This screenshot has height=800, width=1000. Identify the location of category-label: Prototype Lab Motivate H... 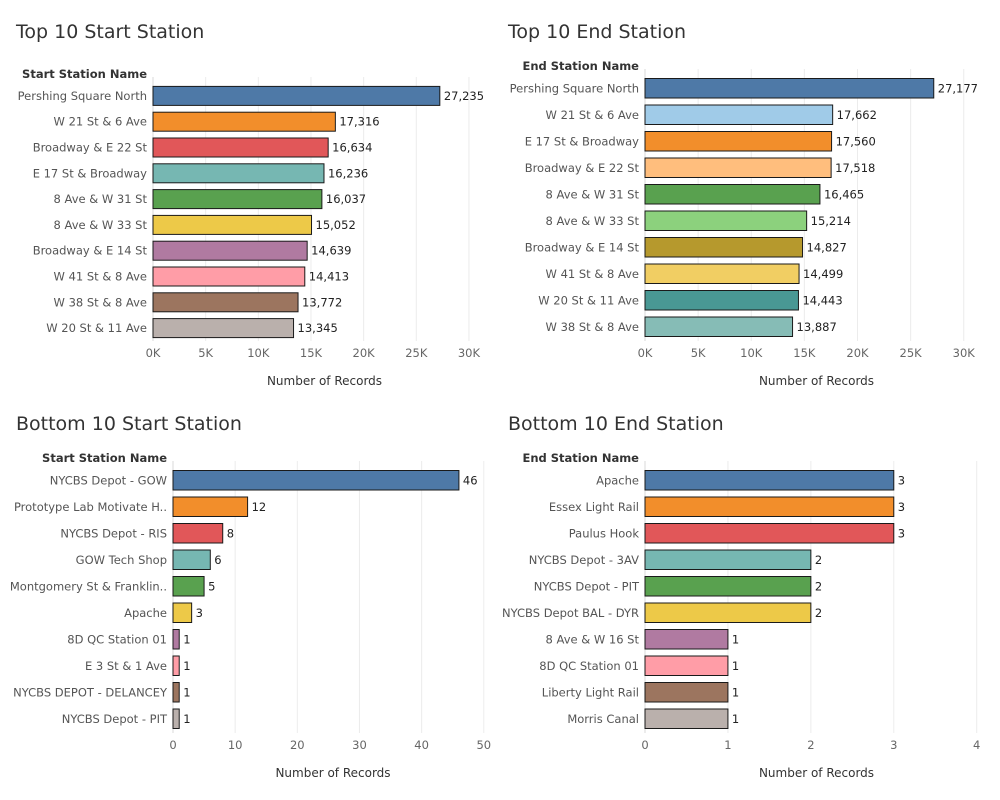
(90, 507).